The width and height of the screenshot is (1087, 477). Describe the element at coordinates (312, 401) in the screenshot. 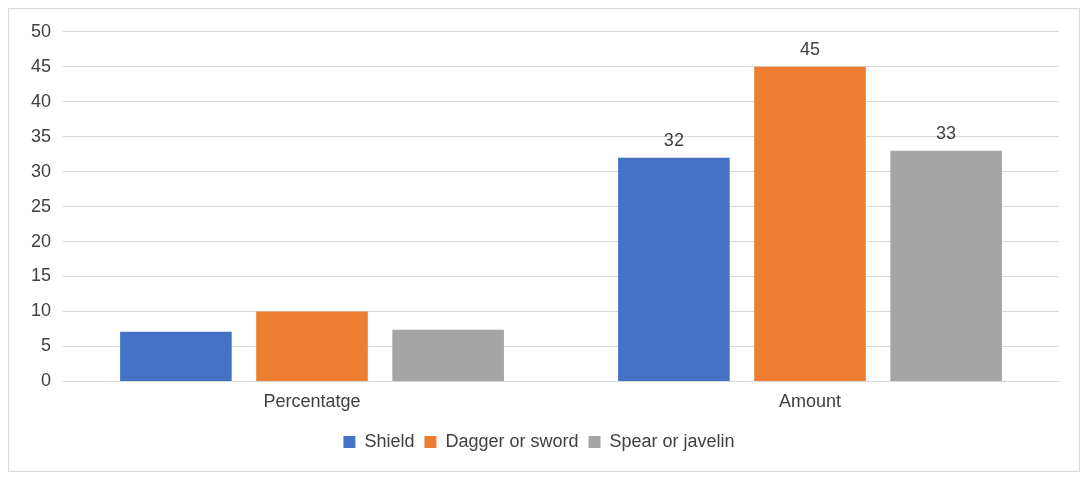

I see `x-tick-label: Percentatge` at that location.